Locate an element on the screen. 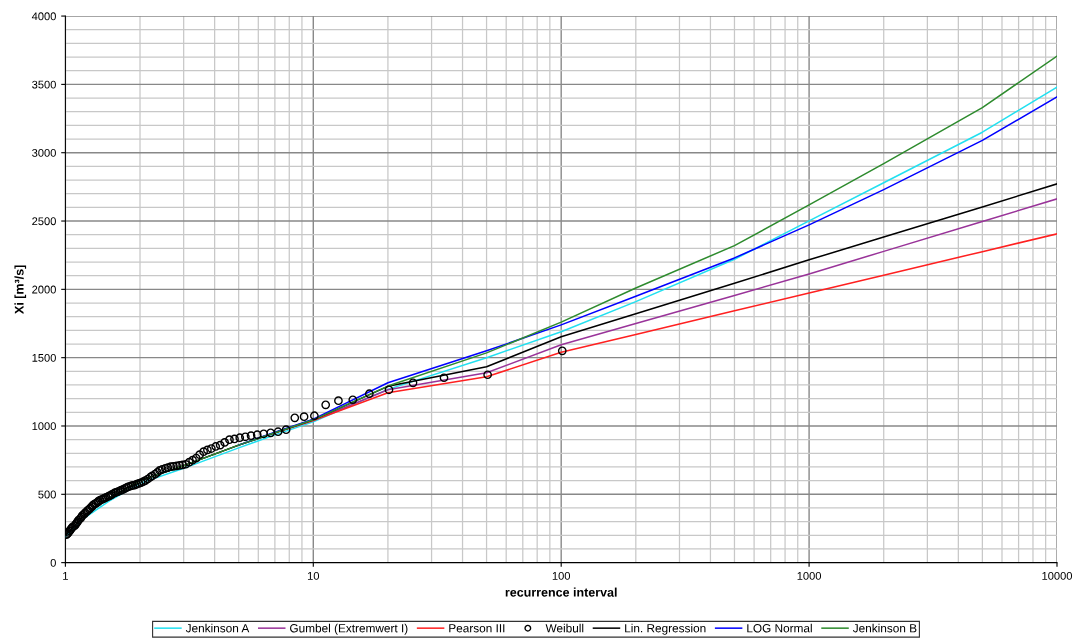  y-tick-label: 3500 is located at coordinates (44, 84).